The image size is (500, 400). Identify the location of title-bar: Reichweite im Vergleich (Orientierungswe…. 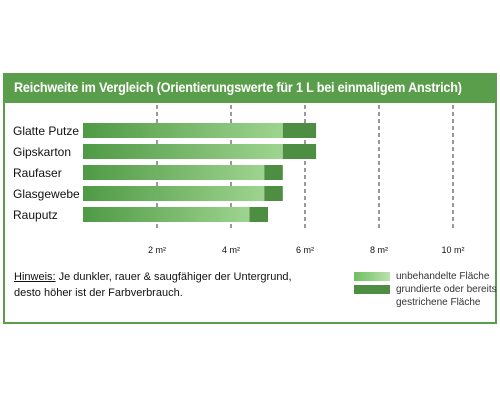
(250, 89).